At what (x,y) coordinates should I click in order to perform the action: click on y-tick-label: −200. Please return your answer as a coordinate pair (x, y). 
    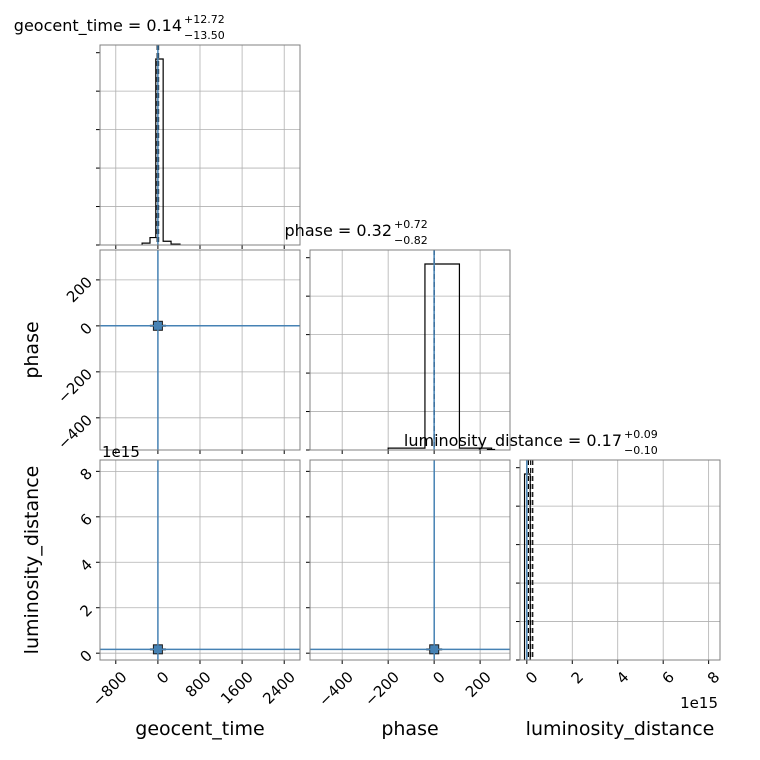
    Looking at the image, I should click on (75, 386).